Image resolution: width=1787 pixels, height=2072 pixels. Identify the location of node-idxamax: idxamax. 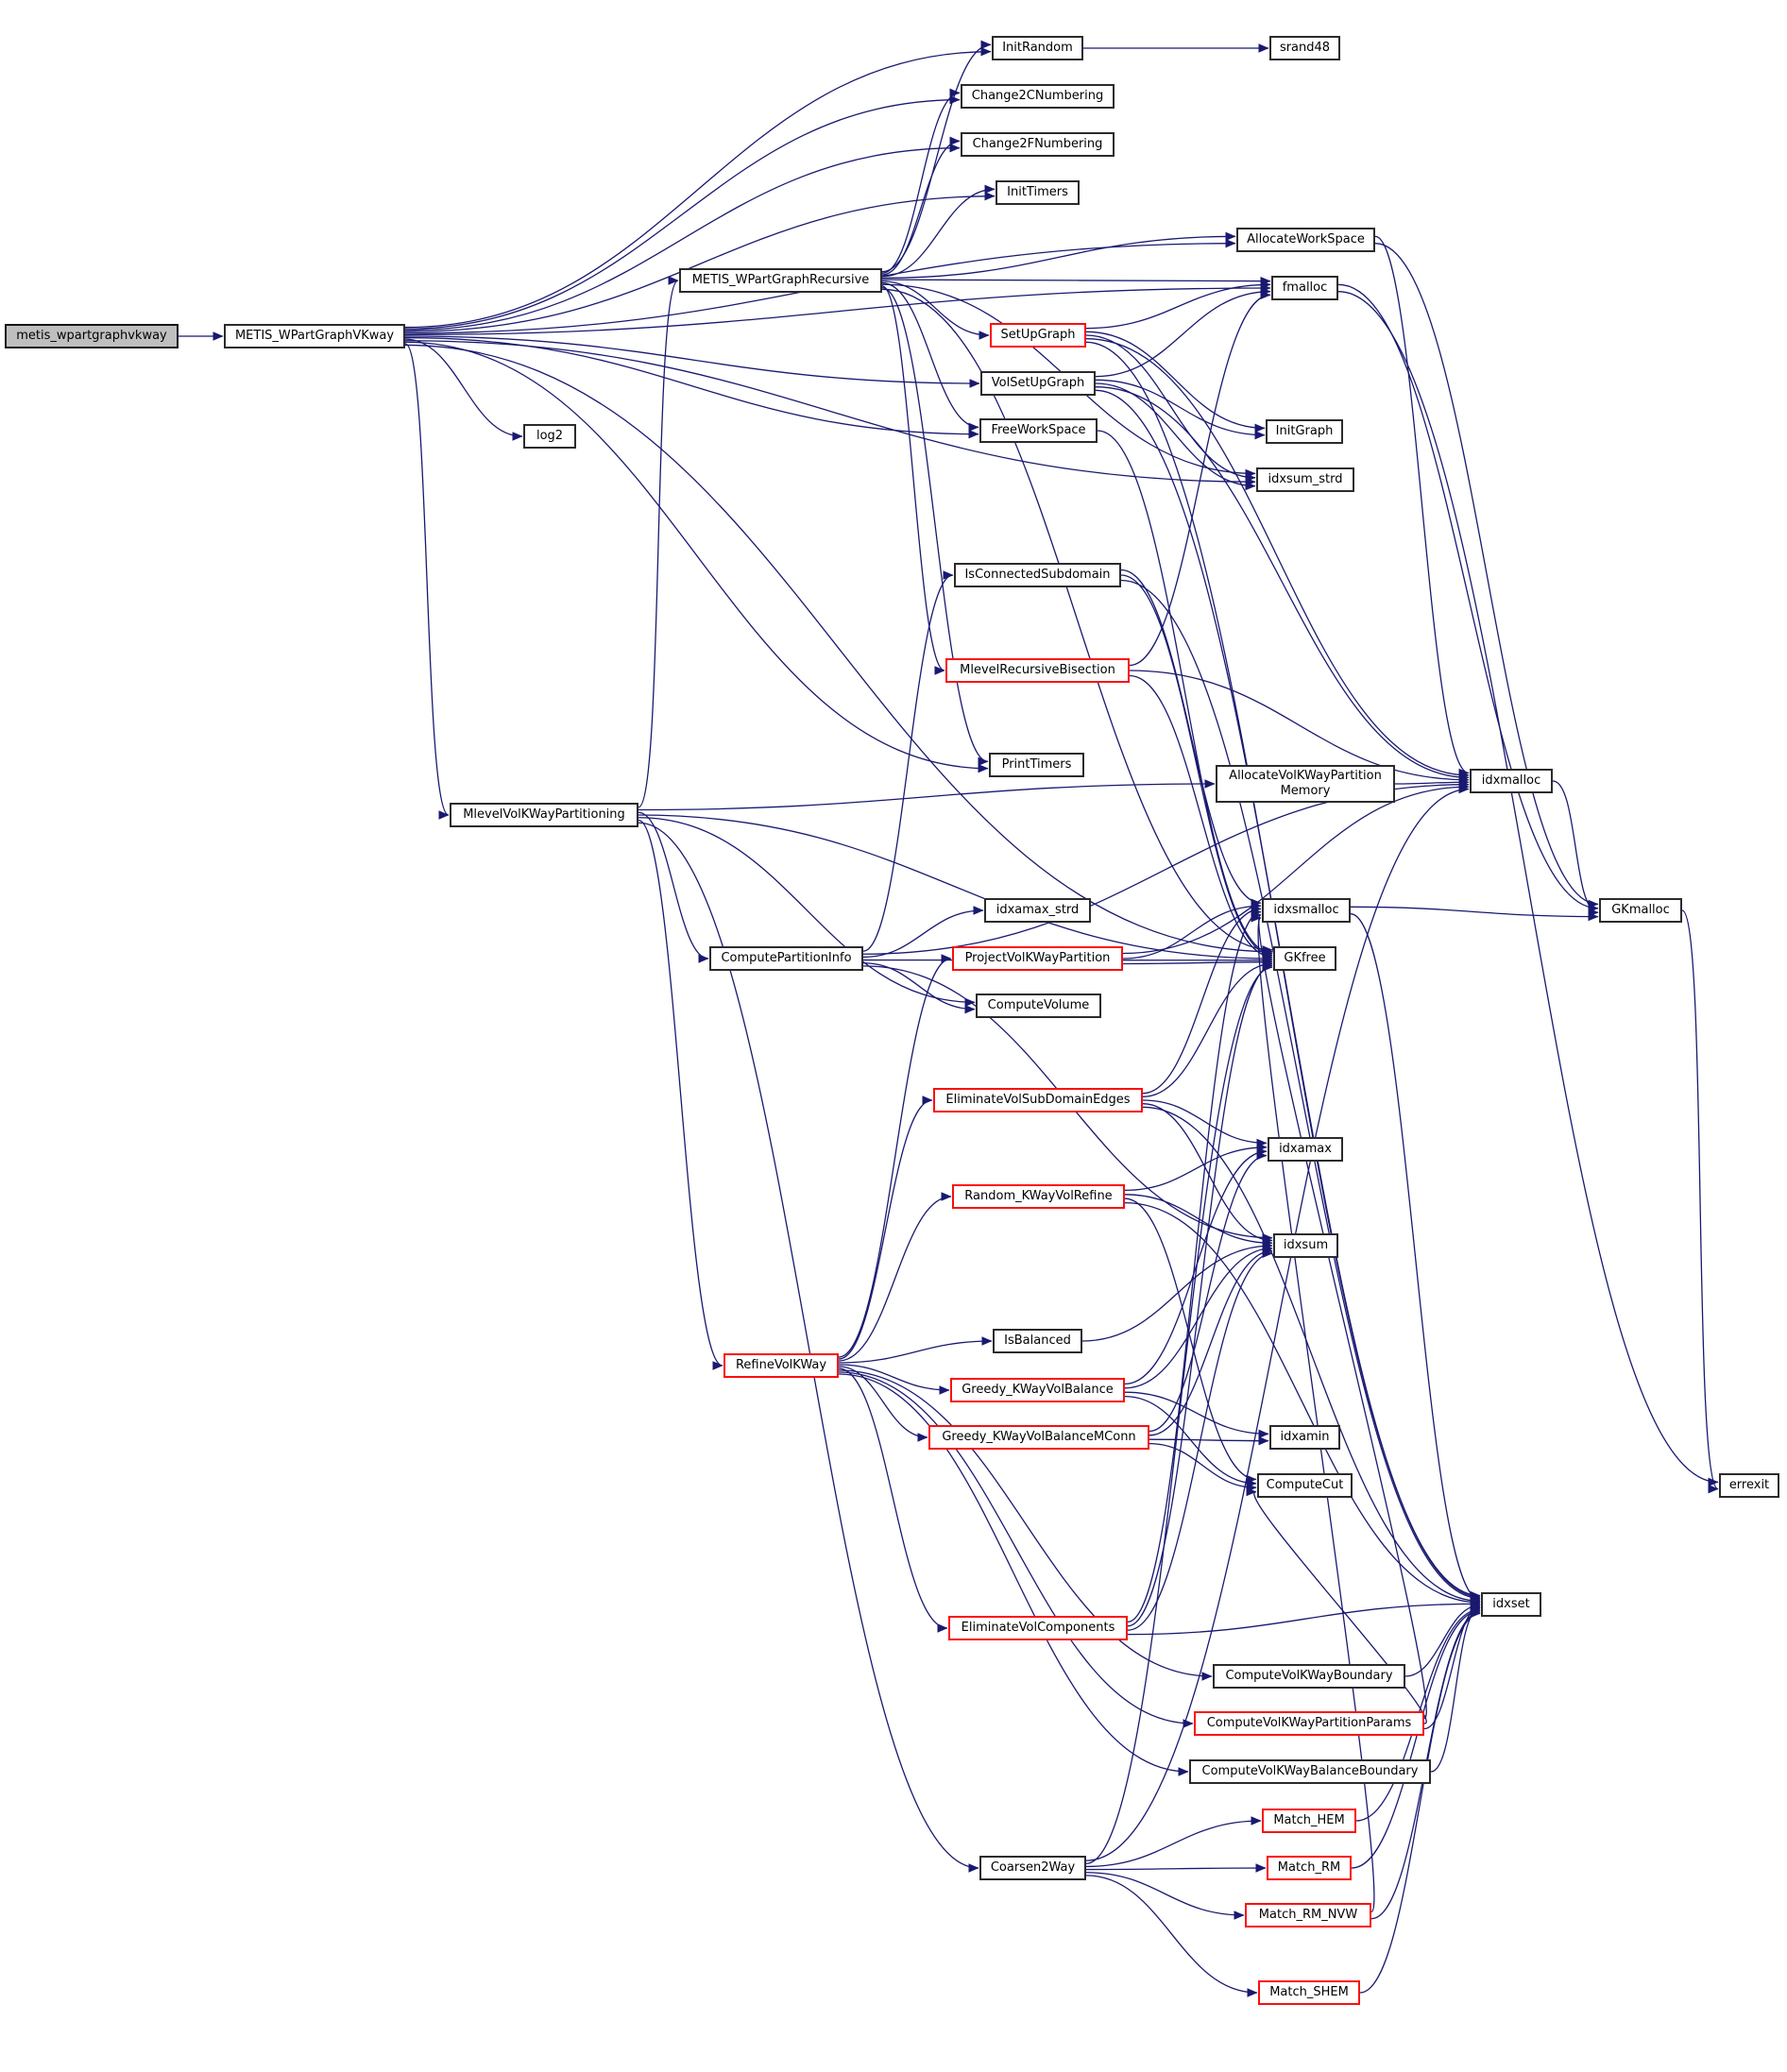
(1305, 1149).